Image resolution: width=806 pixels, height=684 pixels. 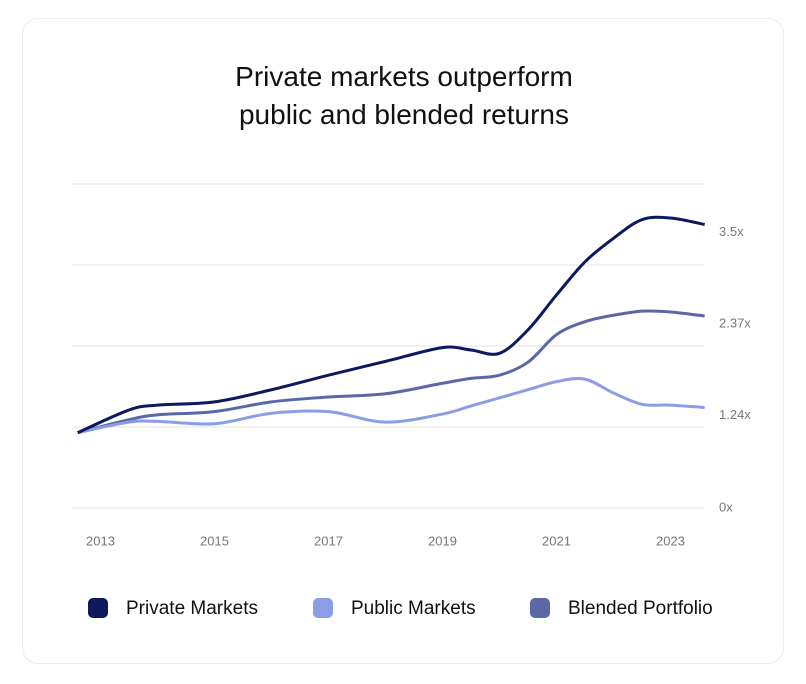 What do you see at coordinates (640, 608) in the screenshot?
I see `legend-label: Blended Portfolio` at bounding box center [640, 608].